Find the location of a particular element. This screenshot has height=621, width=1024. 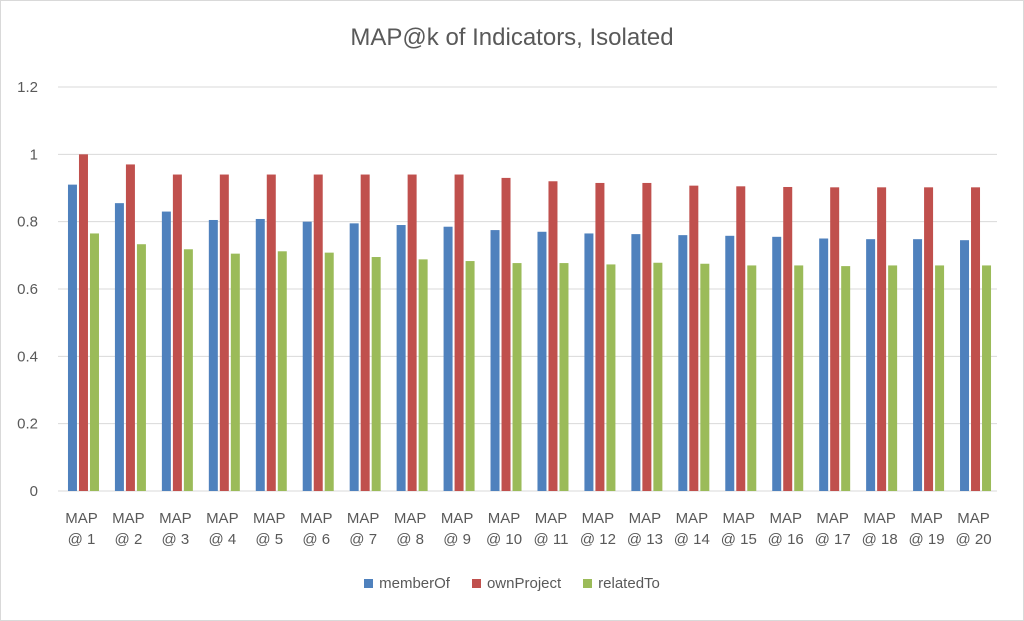

x-tick-label: MAP @ 4 is located at coordinates (222, 529).